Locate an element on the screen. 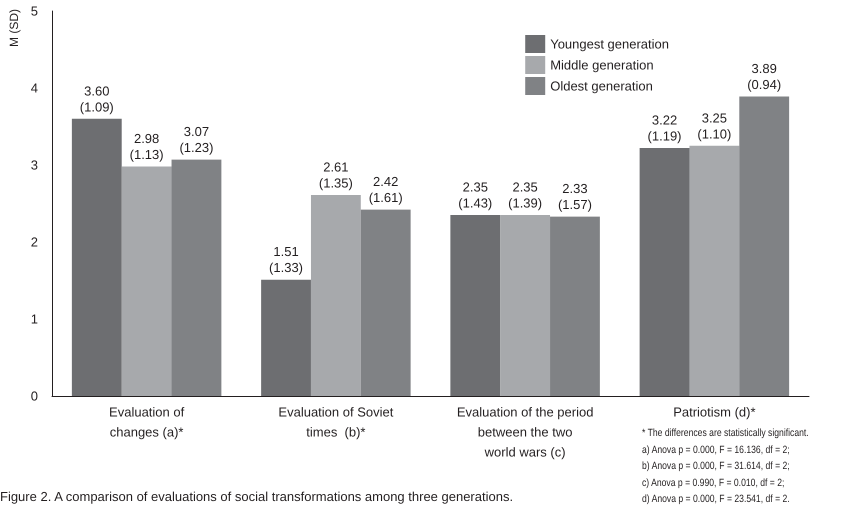 This screenshot has width=842, height=510. data-label: 3.89 (0.94) is located at coordinates (764, 76).